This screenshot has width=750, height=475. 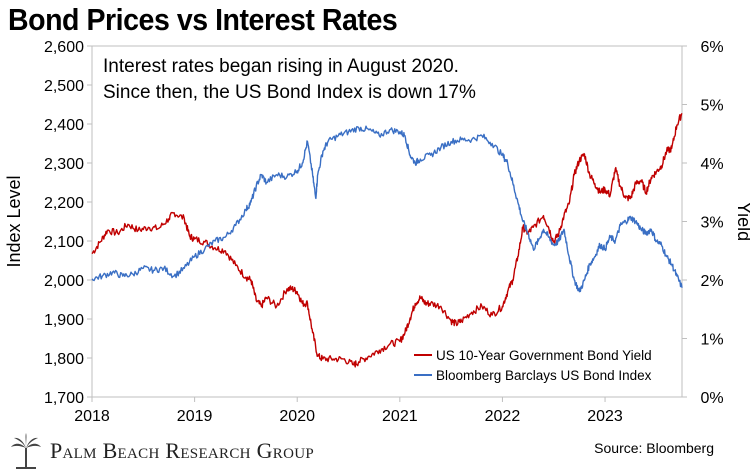 What do you see at coordinates (14, 221) in the screenshot?
I see `y-axis-label-left: Index Level` at bounding box center [14, 221].